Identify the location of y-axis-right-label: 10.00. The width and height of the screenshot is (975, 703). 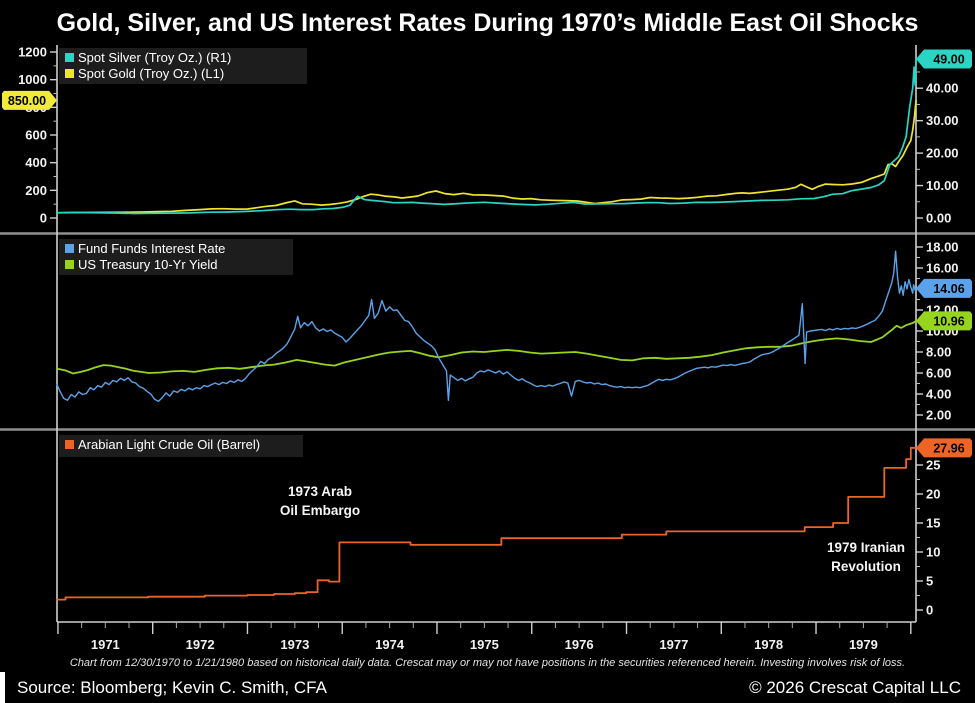
(942, 185).